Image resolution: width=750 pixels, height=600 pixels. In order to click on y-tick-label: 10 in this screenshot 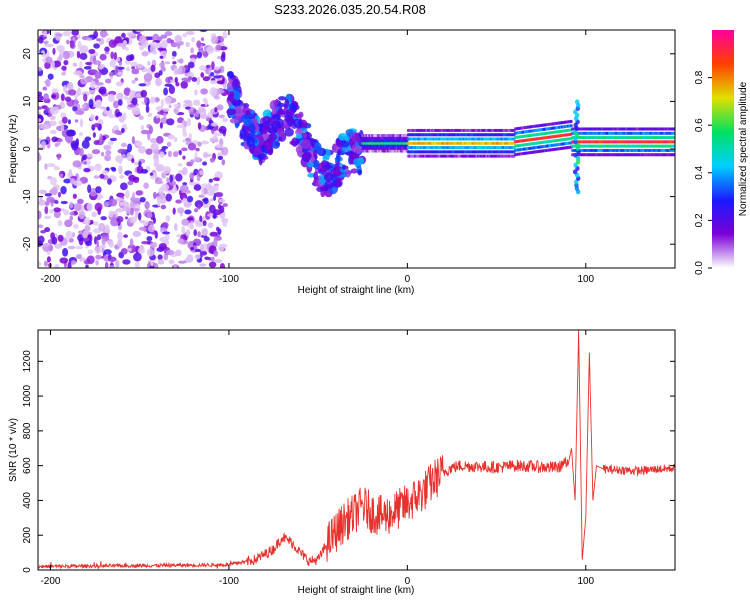, I will do `click(27, 101)`.